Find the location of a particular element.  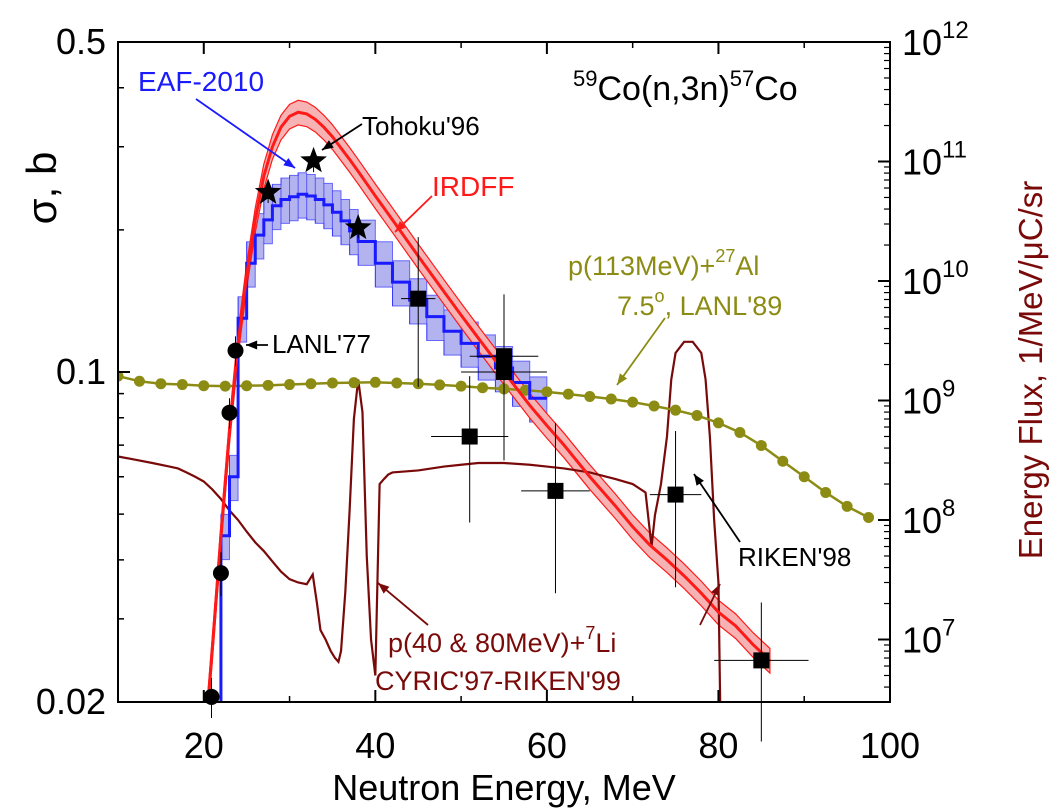

y2-axis-title: Energy Flux, 1/MeV/μC/sr is located at coordinates (1030, 370).